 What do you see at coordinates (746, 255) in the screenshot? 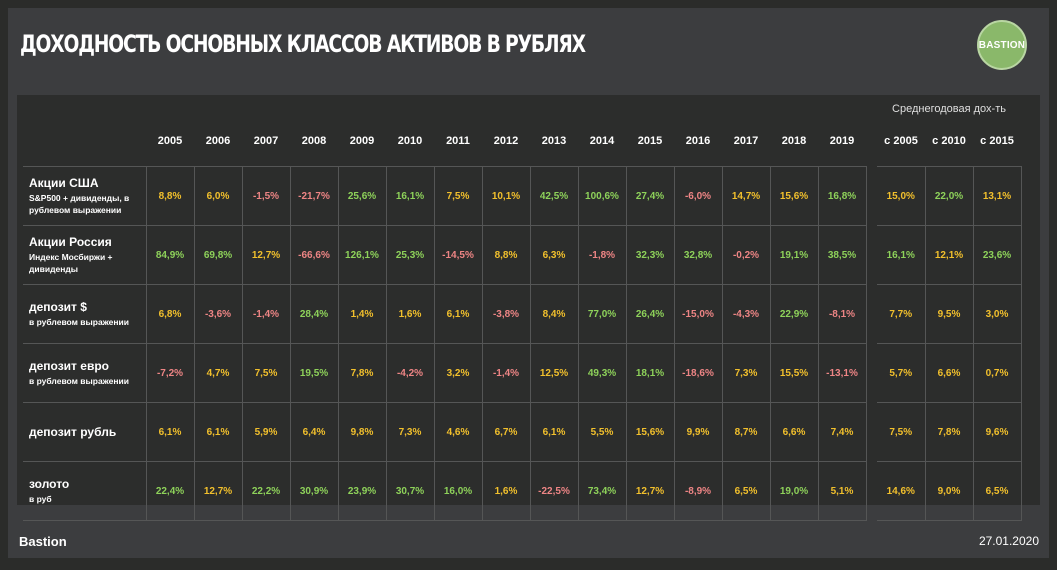
I see `return-cell: -0,2%` at bounding box center [746, 255].